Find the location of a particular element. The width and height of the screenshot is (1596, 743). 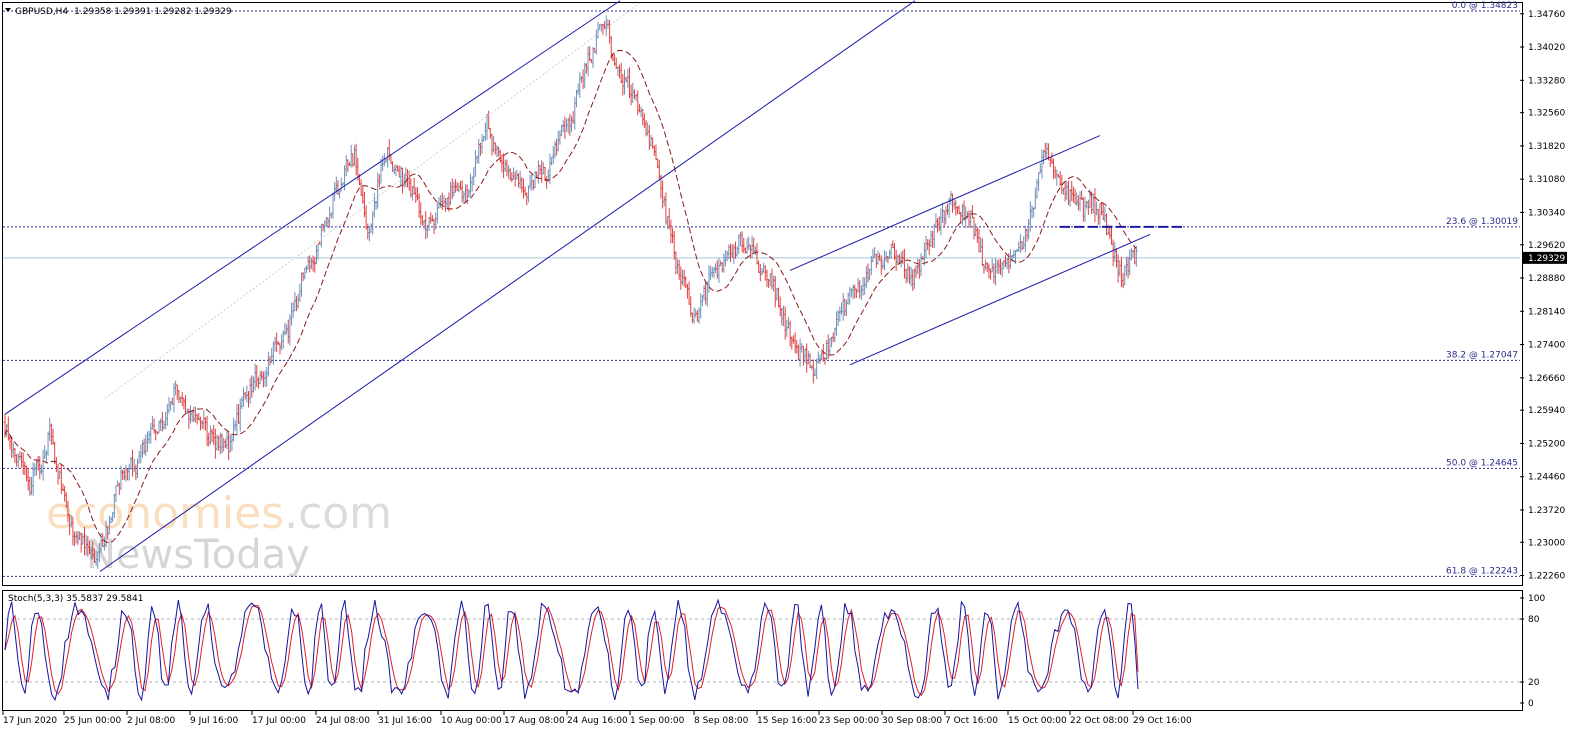

watermark-line2: NewsToday is located at coordinates (198, 555).